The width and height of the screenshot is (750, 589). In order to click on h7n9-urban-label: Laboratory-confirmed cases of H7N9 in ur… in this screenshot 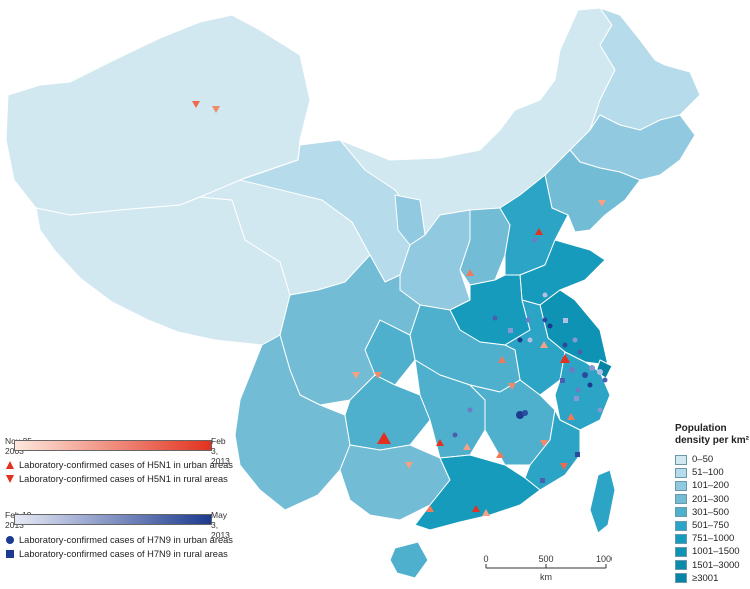, I will do `click(126, 540)`.